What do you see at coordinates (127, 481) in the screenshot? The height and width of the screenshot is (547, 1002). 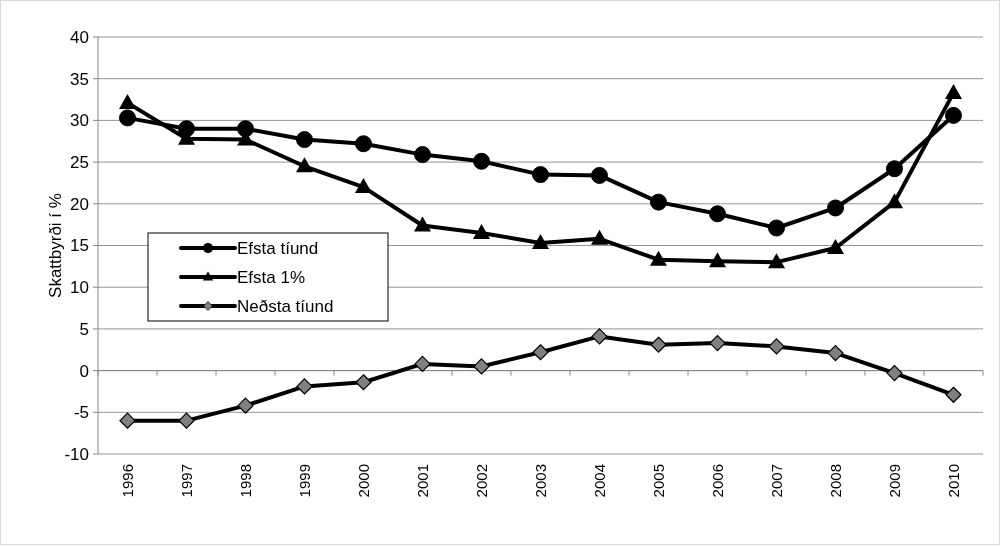 I see `x-tick-label: 1996` at bounding box center [127, 481].